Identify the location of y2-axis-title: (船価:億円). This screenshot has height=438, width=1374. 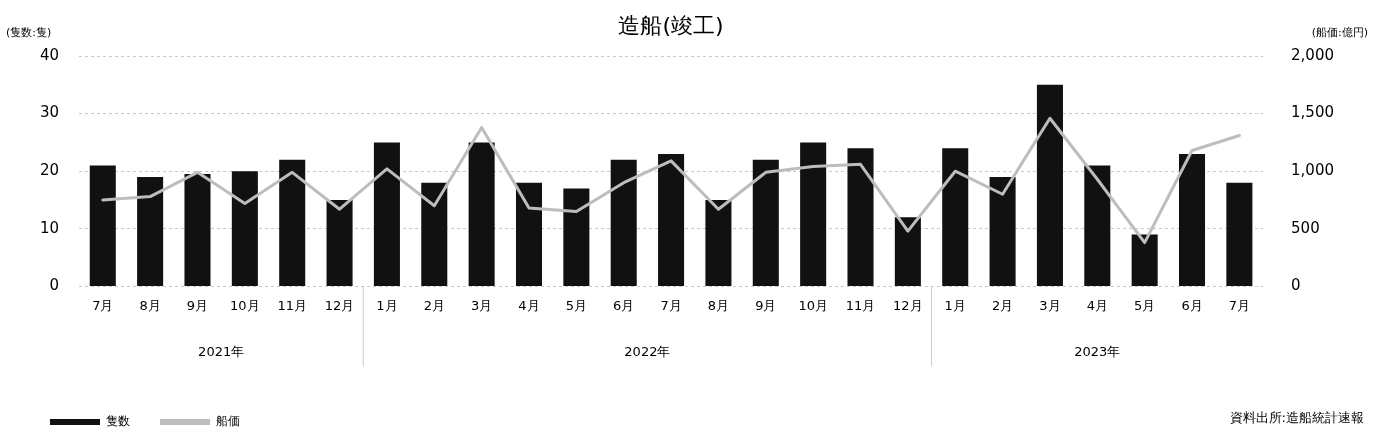
(1339, 33).